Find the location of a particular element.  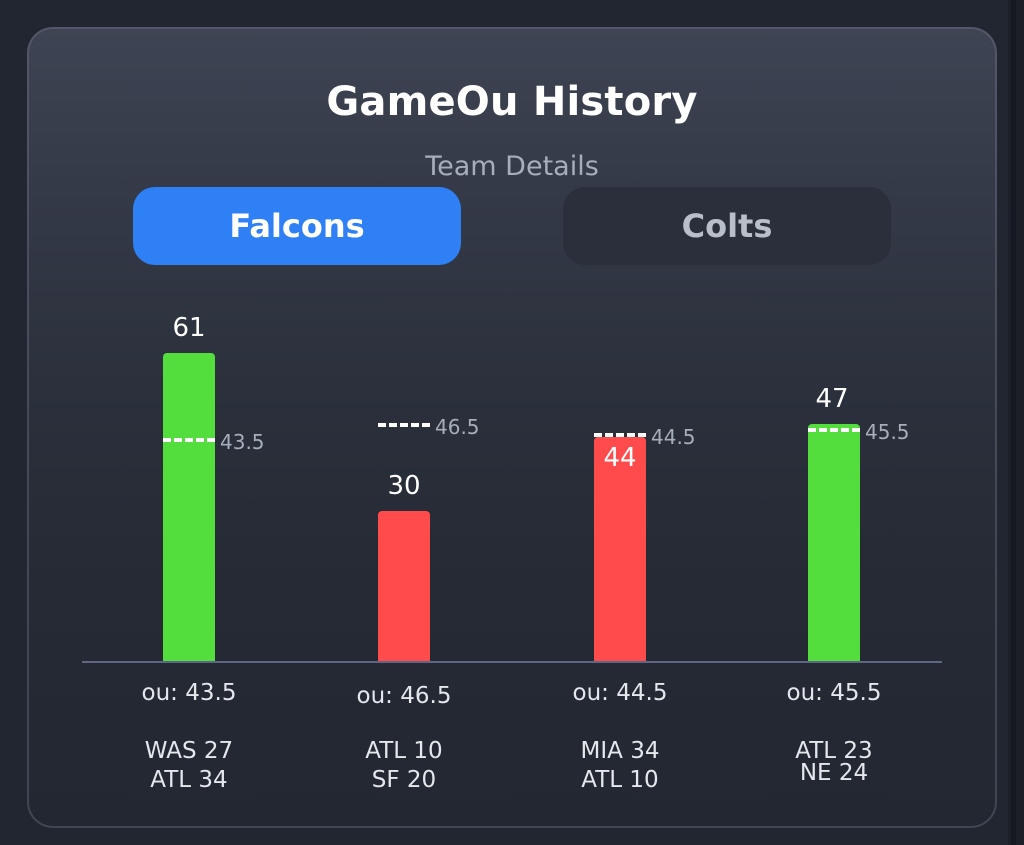

score-line-2: ATL 34 is located at coordinates (189, 780).